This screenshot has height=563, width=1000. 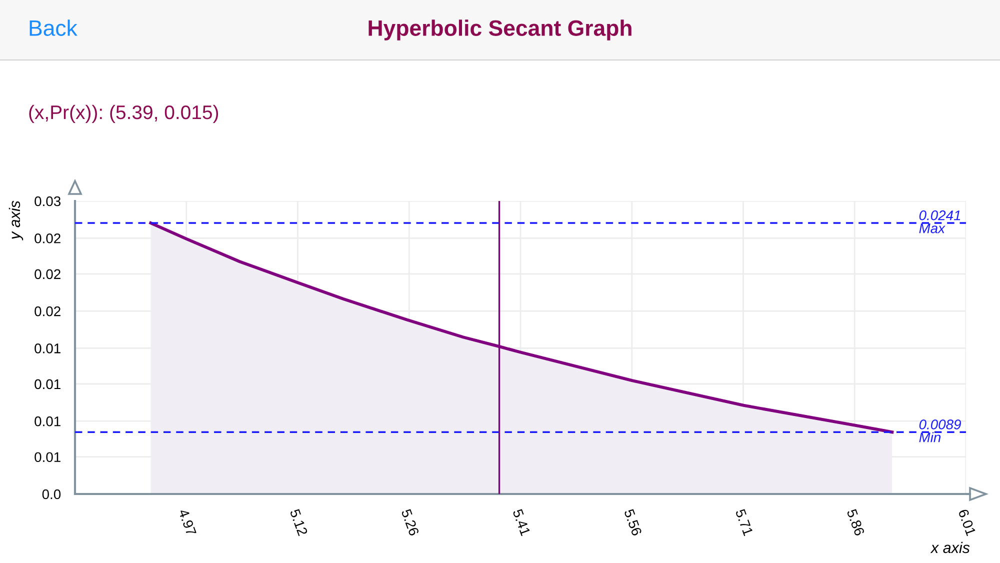 I want to click on text: Back, so click(x=54, y=28).